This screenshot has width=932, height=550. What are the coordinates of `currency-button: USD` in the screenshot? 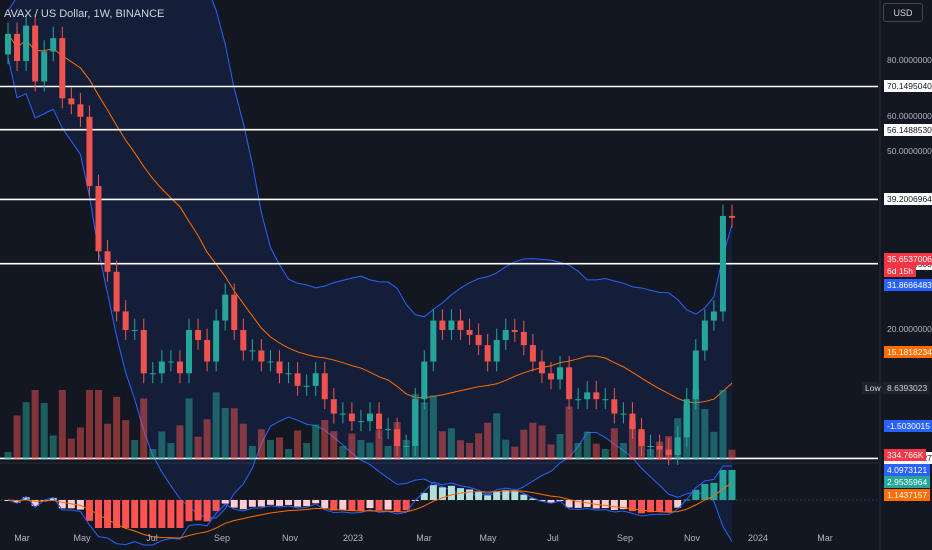 It's located at (903, 12).